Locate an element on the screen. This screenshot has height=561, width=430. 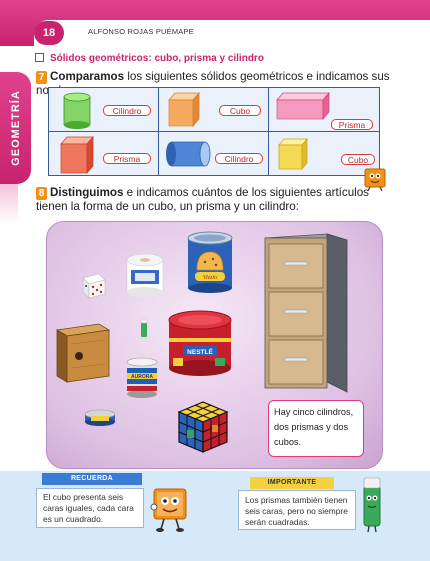
side-shade is located at coordinates (9, 204).